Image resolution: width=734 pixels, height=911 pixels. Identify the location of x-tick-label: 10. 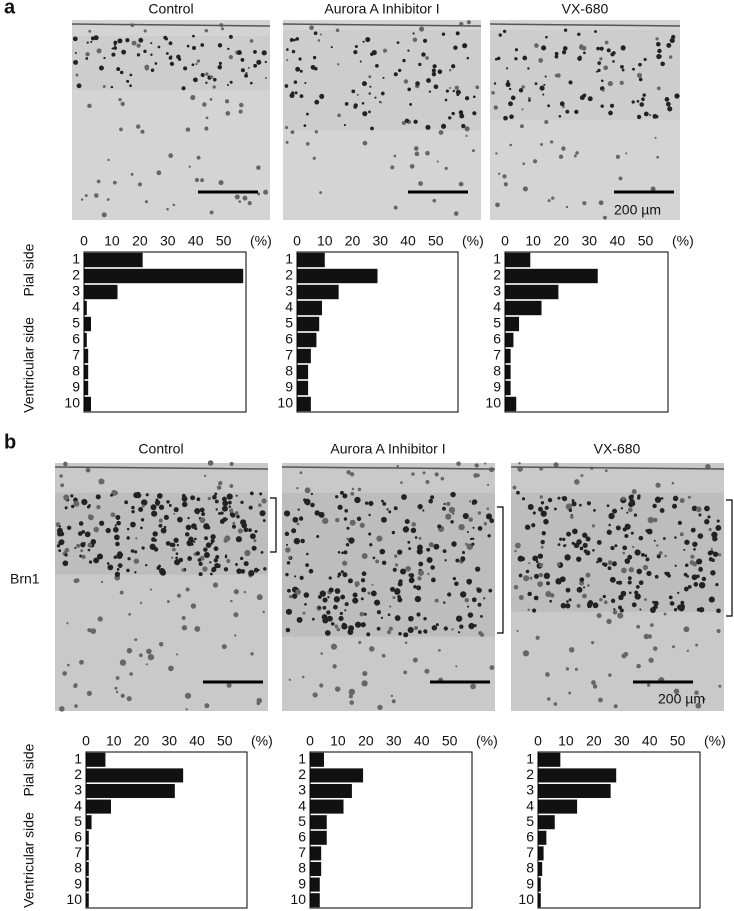
(533, 241).